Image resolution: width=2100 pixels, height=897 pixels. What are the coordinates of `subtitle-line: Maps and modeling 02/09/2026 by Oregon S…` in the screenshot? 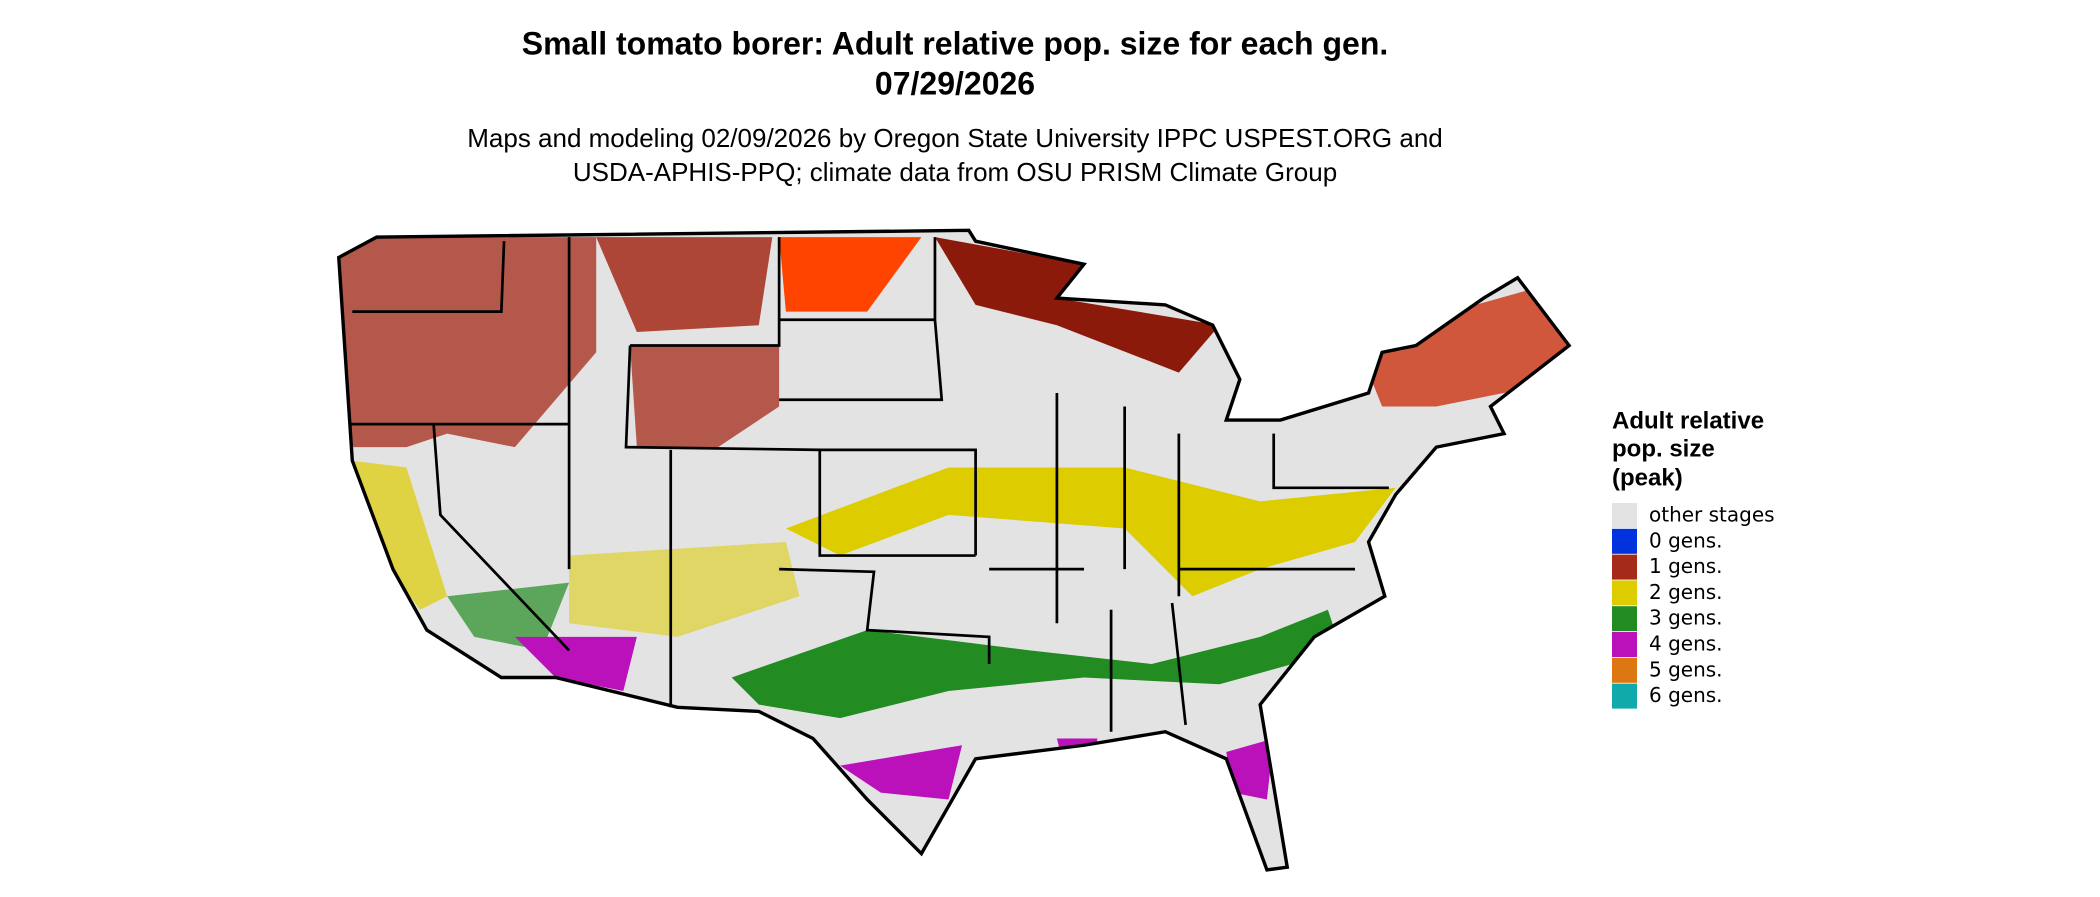 It's located at (955, 138).